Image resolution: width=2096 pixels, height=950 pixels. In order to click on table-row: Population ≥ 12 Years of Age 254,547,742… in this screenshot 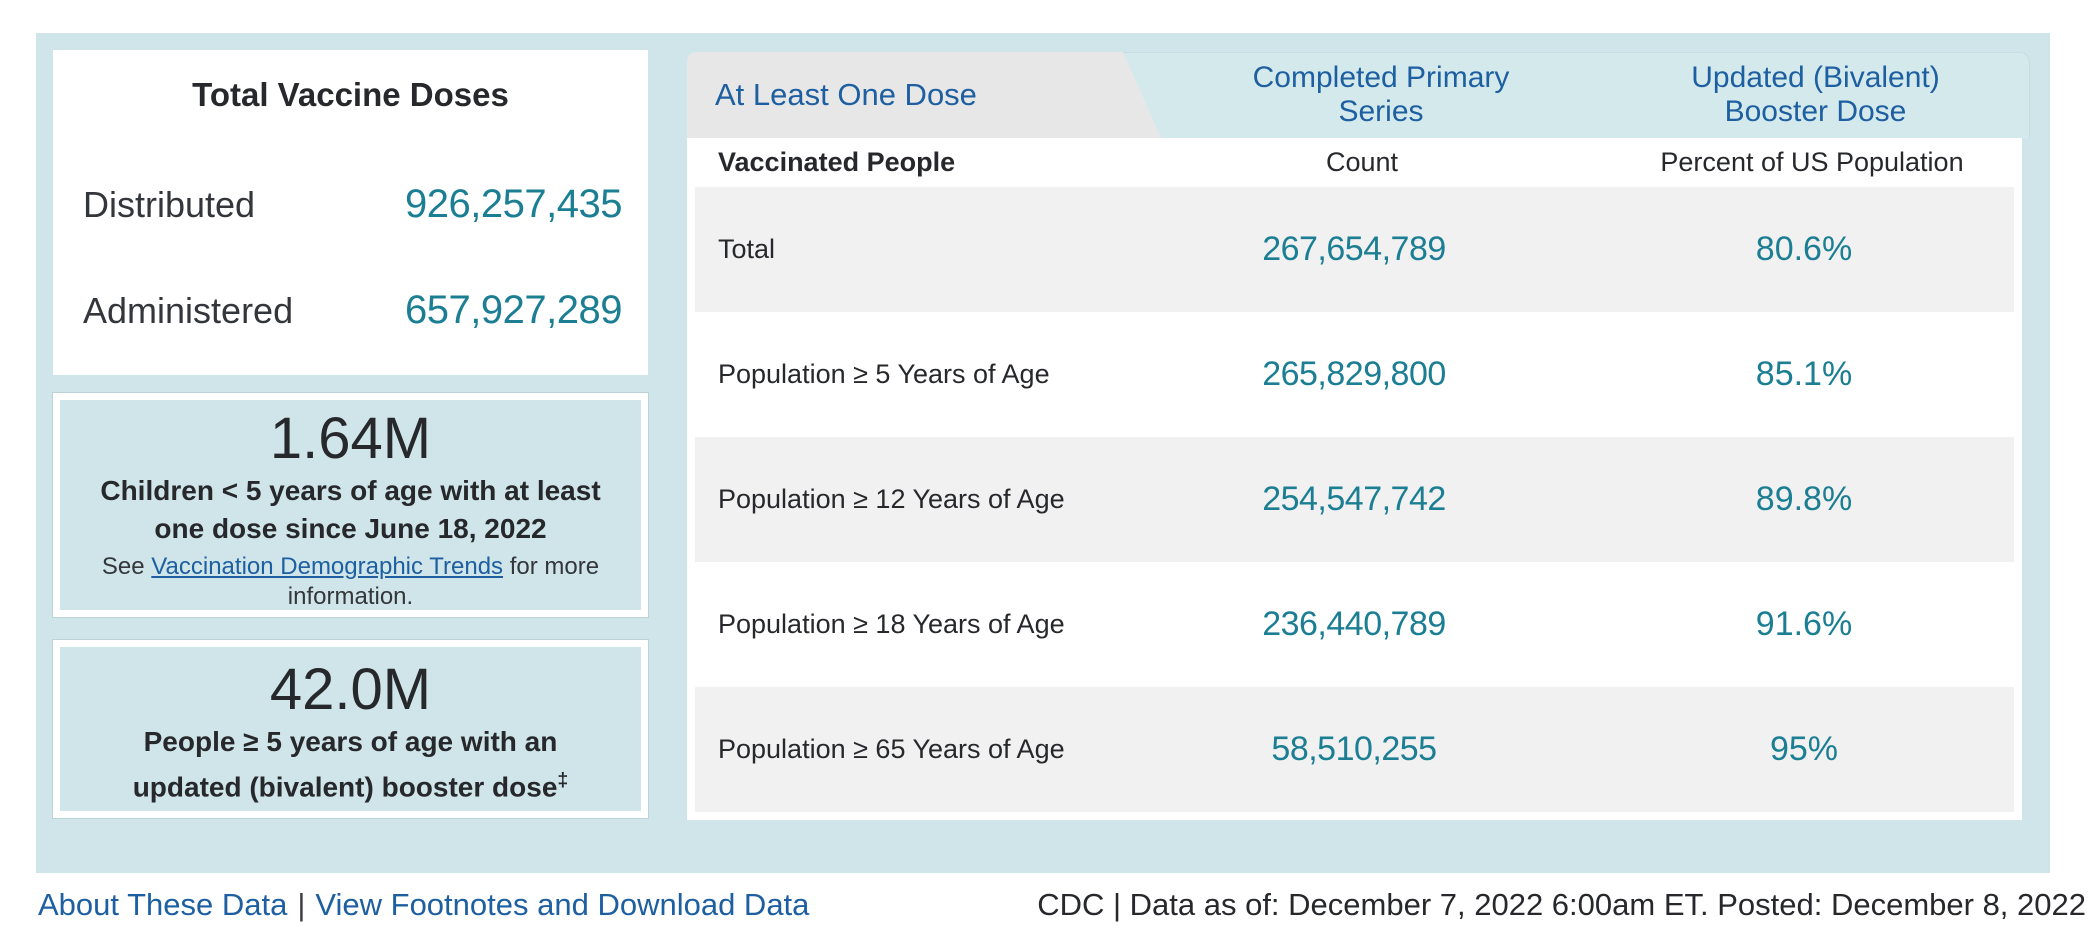, I will do `click(1354, 499)`.